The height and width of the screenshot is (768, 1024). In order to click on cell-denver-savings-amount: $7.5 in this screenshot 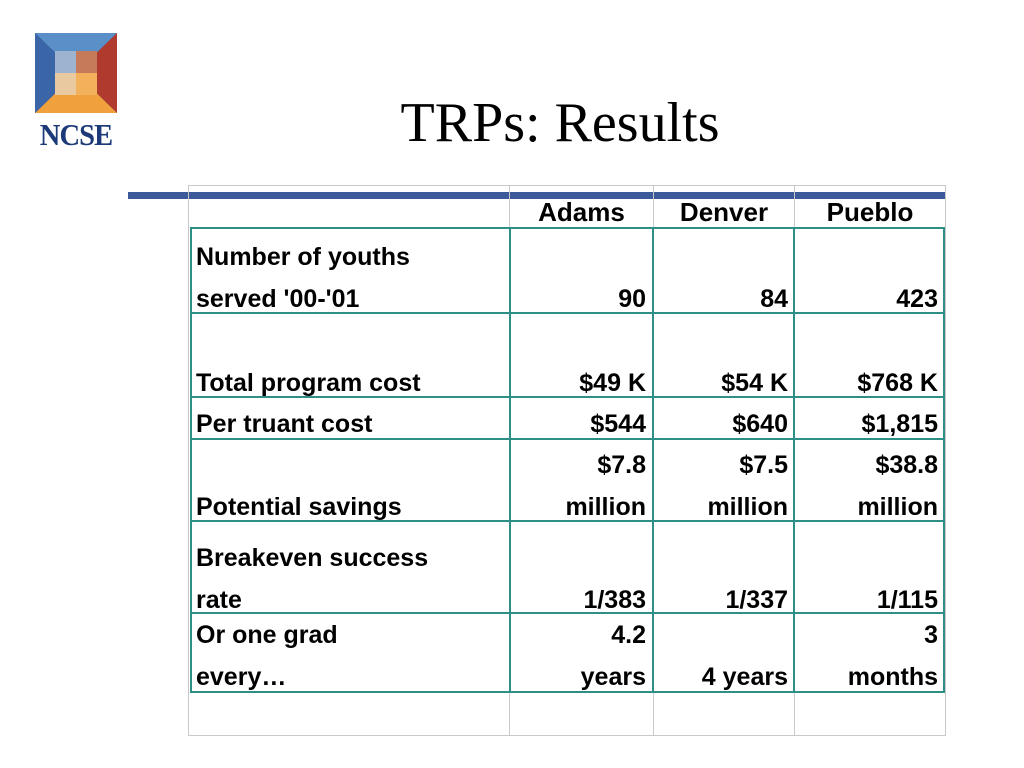, I will do `click(763, 465)`.